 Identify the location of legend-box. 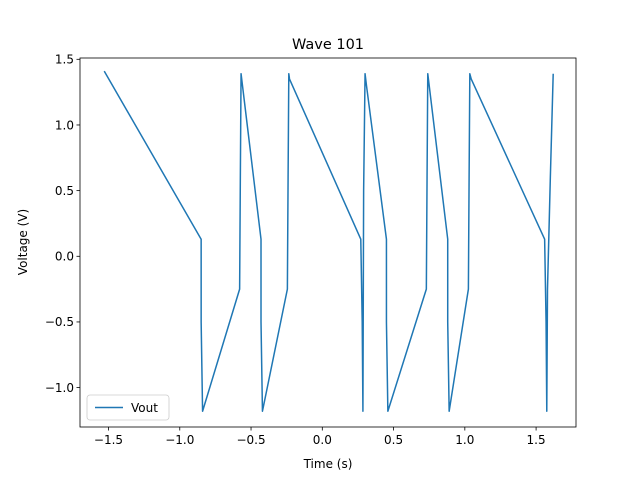
(128, 407).